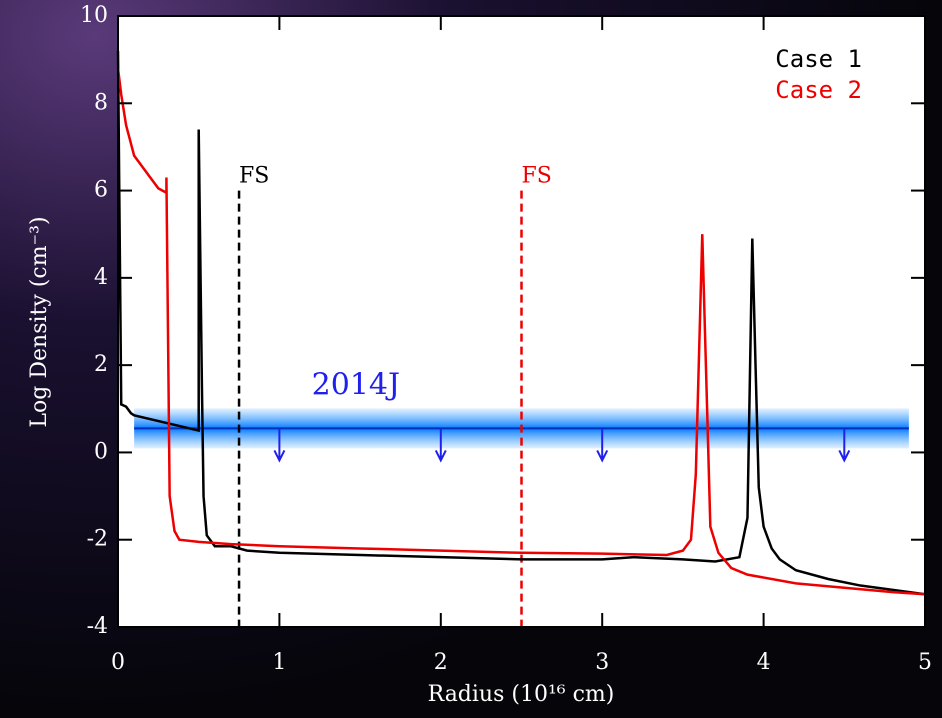 The width and height of the screenshot is (942, 718). I want to click on band-label: 2014J, so click(356, 384).